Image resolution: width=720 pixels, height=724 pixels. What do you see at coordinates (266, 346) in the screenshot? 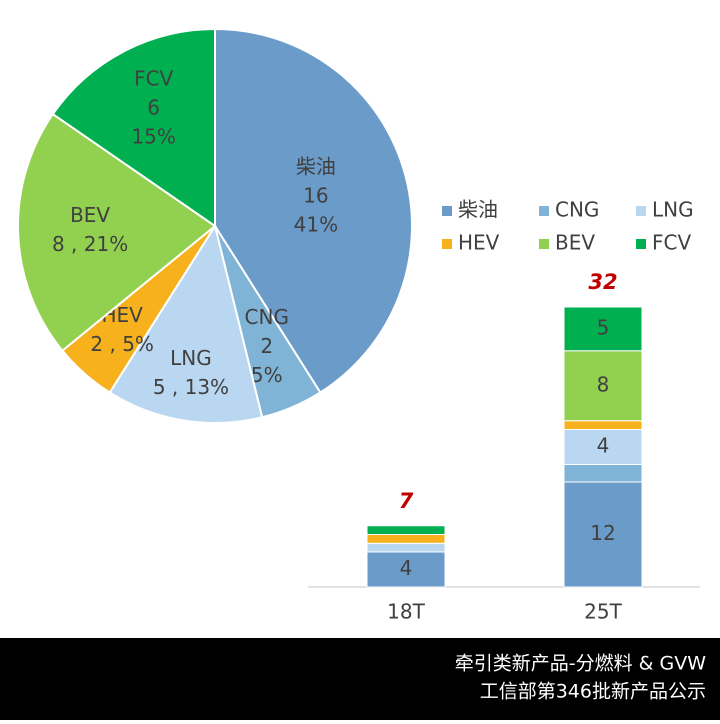
I see `slice-label: 2` at bounding box center [266, 346].